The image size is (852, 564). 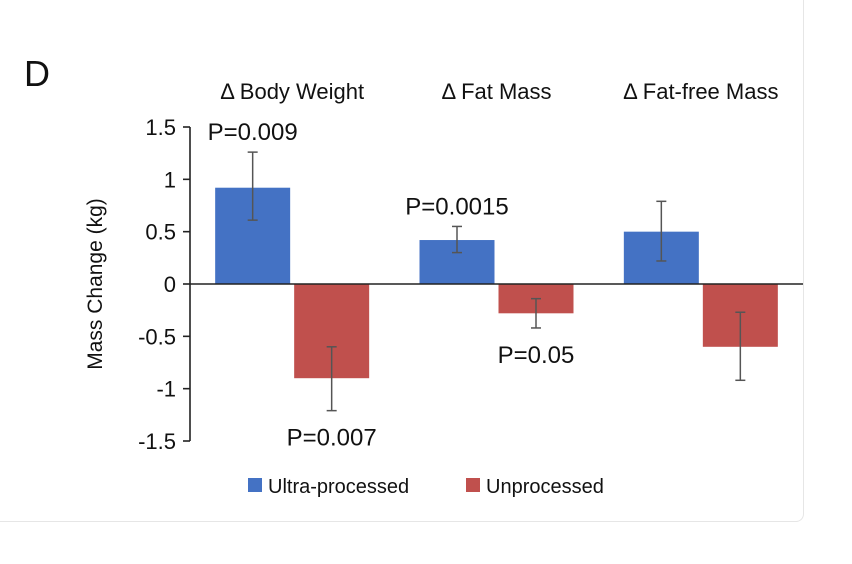 What do you see at coordinates (700, 91) in the screenshot?
I see `category-label: Δ Fat-free Mass` at bounding box center [700, 91].